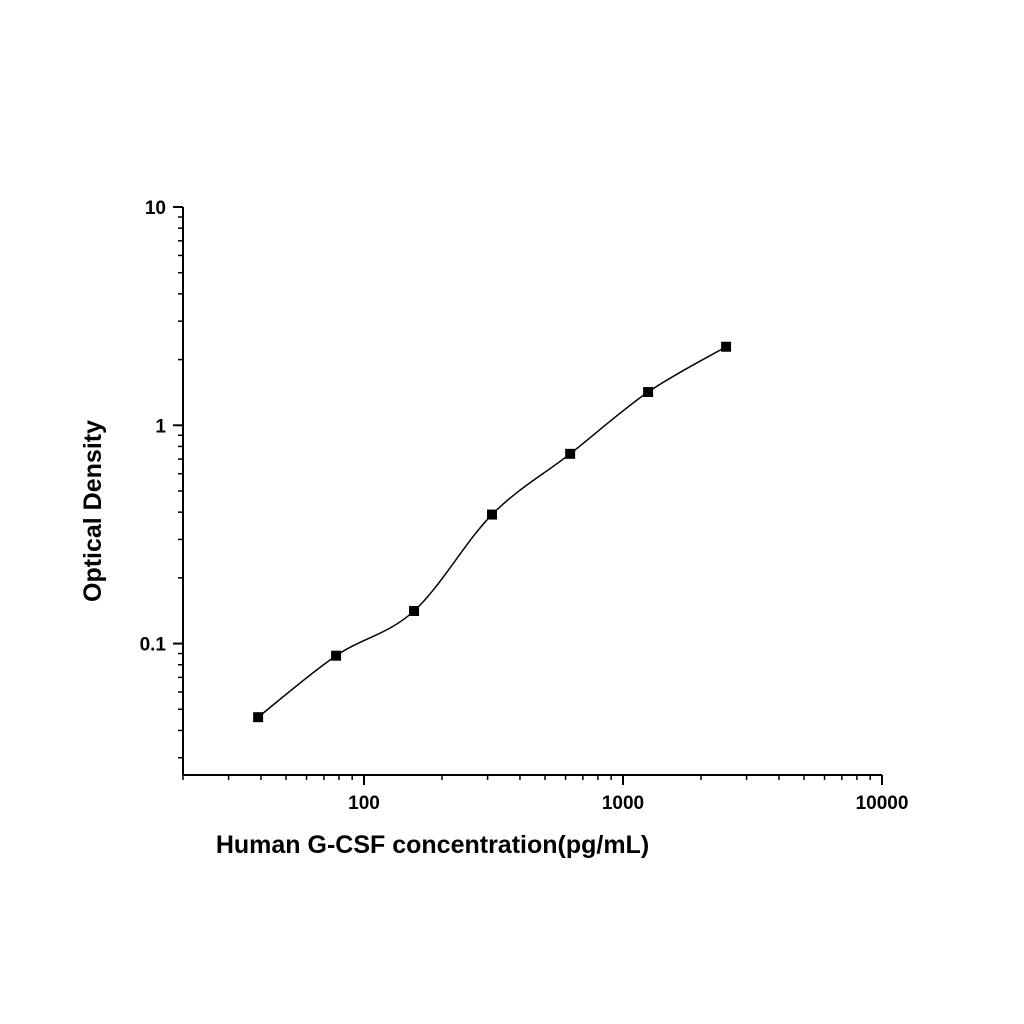 The height and width of the screenshot is (1024, 1024). I want to click on x-axis-title: Human G-CSF concentration(pg/mL), so click(432, 845).